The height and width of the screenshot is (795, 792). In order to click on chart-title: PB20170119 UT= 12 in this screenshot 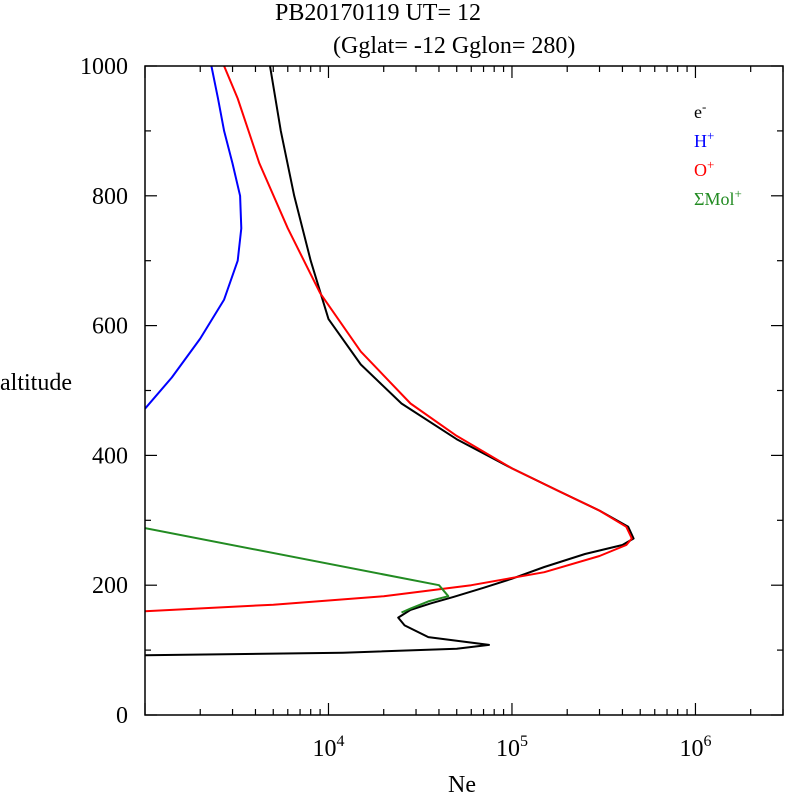, I will do `click(378, 13)`.